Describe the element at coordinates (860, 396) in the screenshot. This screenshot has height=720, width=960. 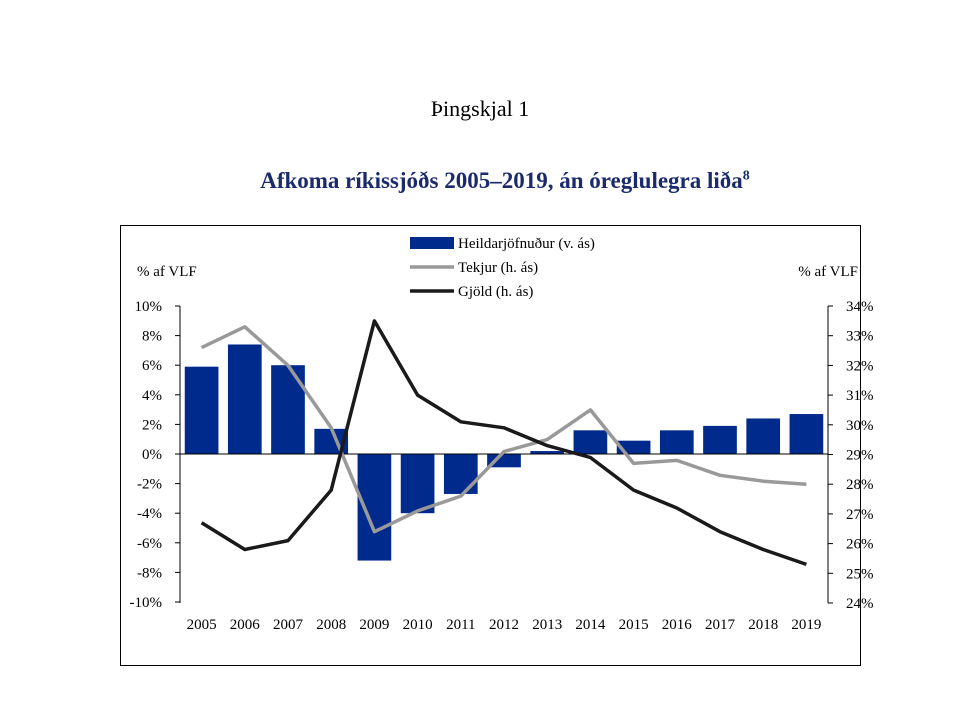
I see `right-tick-label: 31%` at that location.